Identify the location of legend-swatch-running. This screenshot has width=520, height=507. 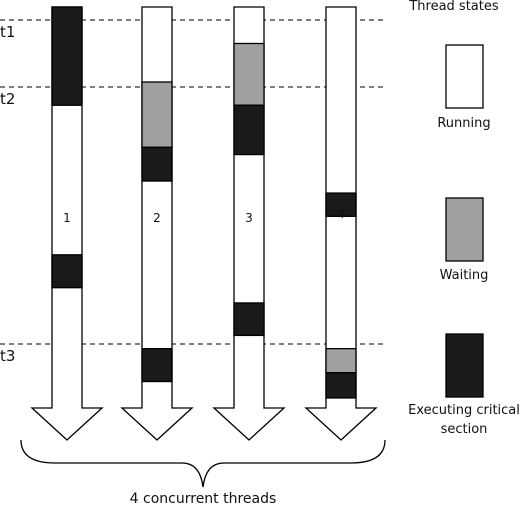
(464, 76).